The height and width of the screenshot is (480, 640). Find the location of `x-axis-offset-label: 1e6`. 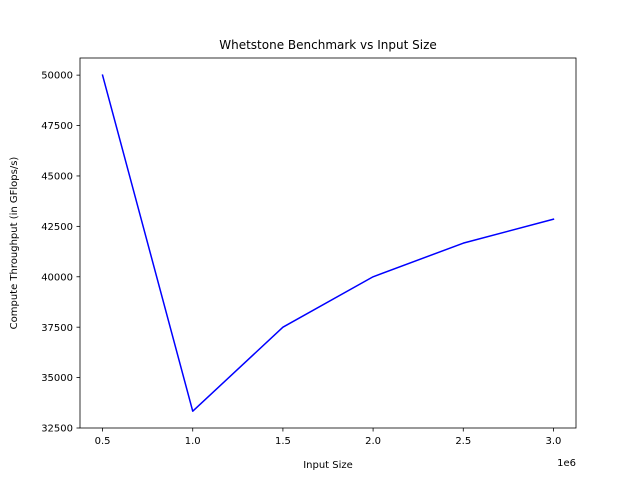

x-axis-offset-label: 1e6 is located at coordinates (566, 463).